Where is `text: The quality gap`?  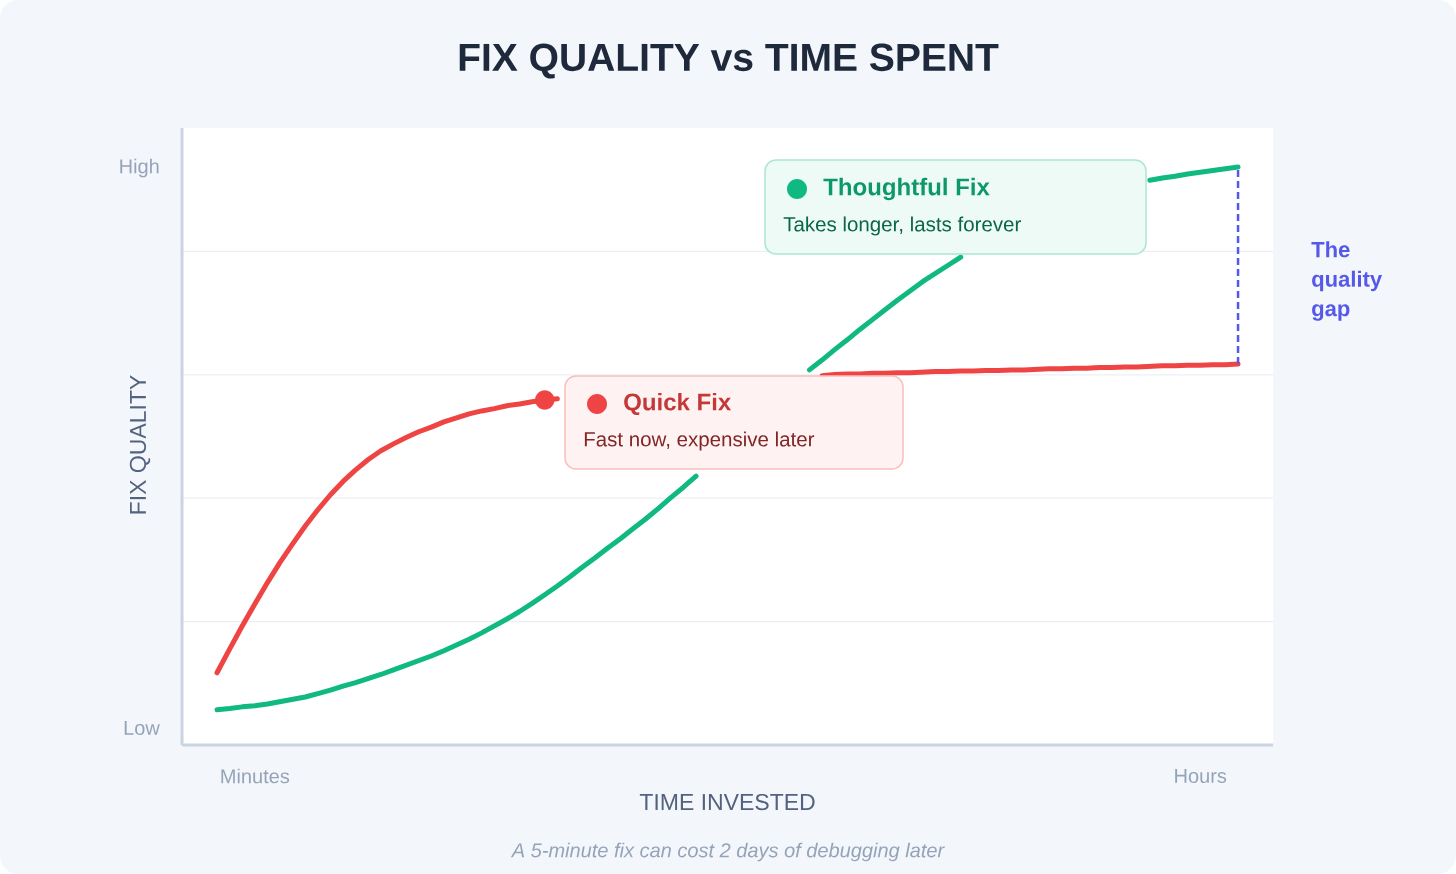
text: The quality gap is located at coordinates (1347, 281).